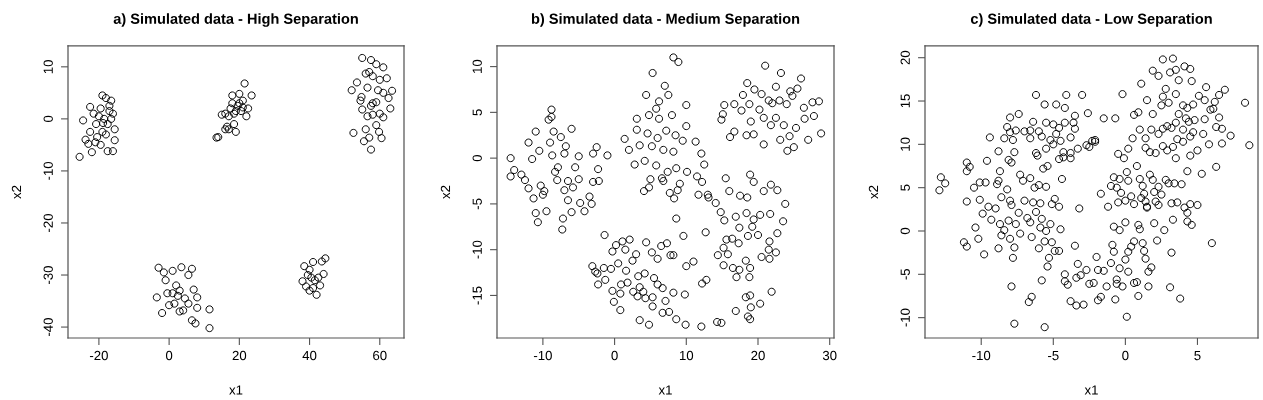 The height and width of the screenshot is (400, 1263). I want to click on y-tick-label: -30, so click(48, 275).